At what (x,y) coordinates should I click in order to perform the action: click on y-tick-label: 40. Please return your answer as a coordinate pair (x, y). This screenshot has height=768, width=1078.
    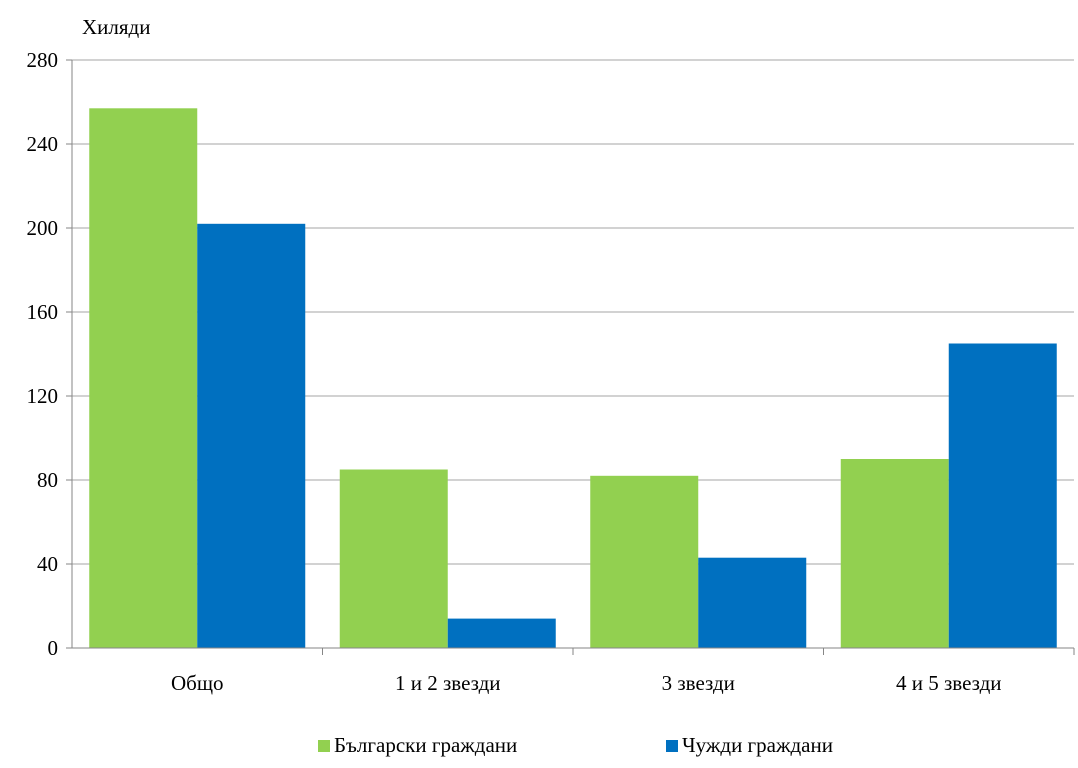
    Looking at the image, I should click on (47, 564).